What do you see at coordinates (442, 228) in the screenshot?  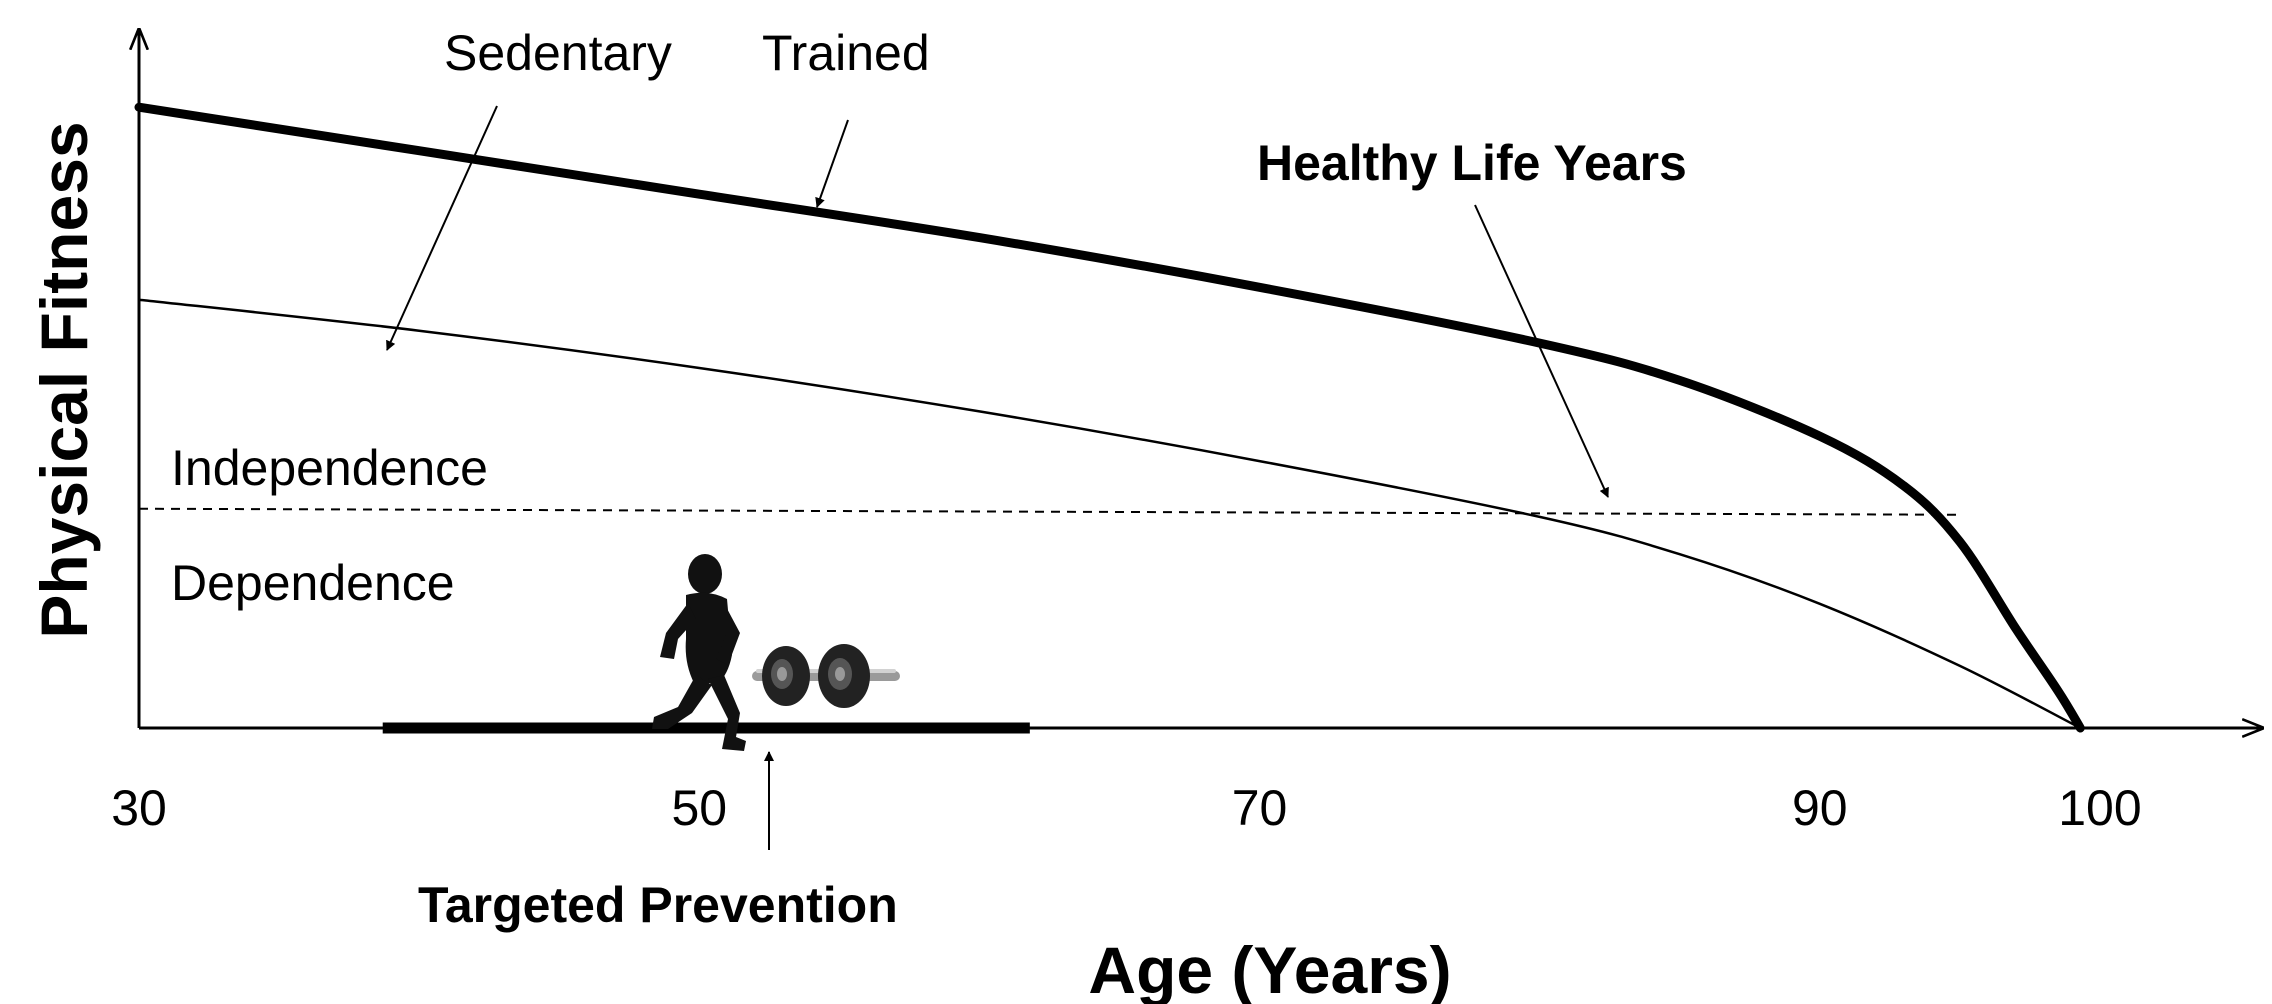 I see `sedentary-arrow` at bounding box center [442, 228].